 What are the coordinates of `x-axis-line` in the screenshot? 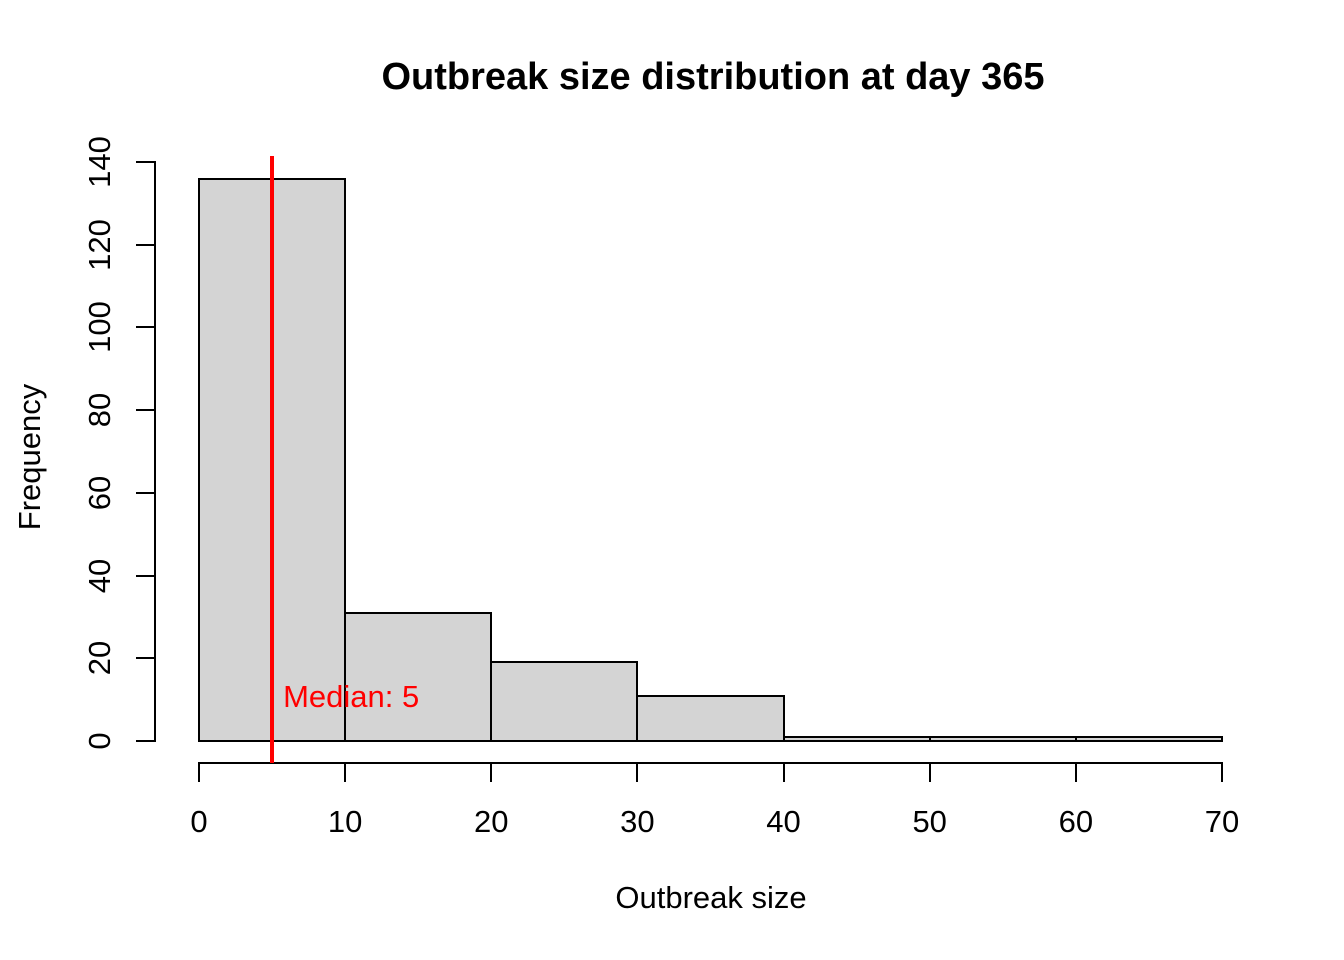 It's located at (710, 763).